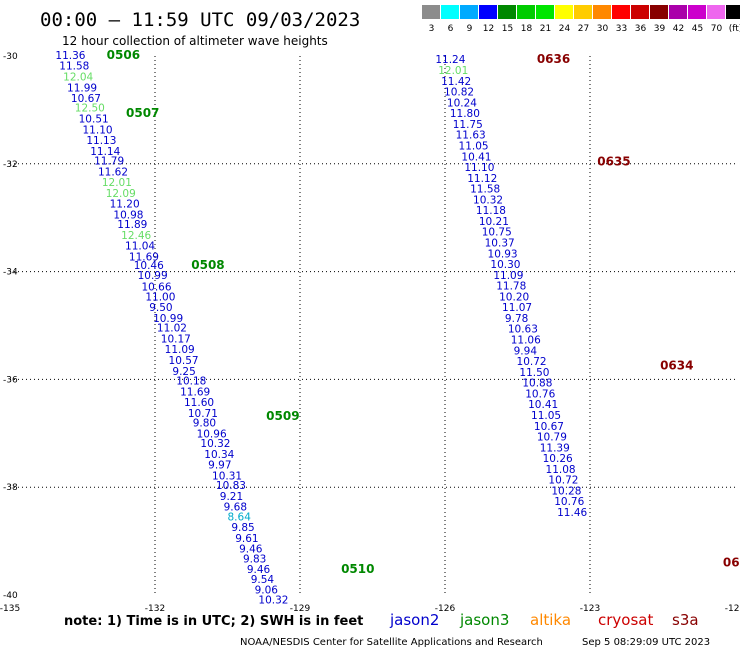 The width and height of the screenshot is (740, 650). What do you see at coordinates (552, 438) in the screenshot?
I see `wave-height-point: 10.79` at bounding box center [552, 438].